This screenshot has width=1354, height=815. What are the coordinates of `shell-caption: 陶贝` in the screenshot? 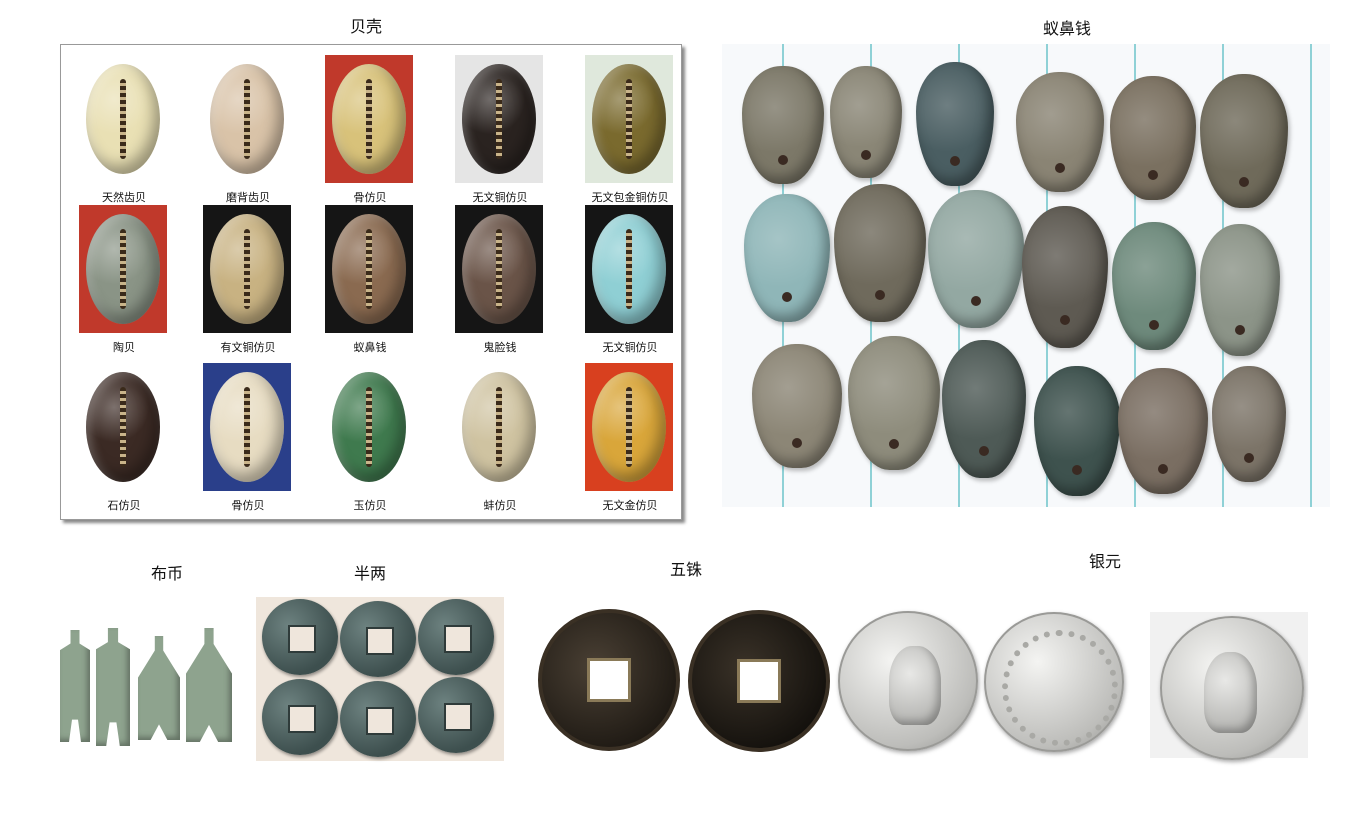 It's located at (124, 347).